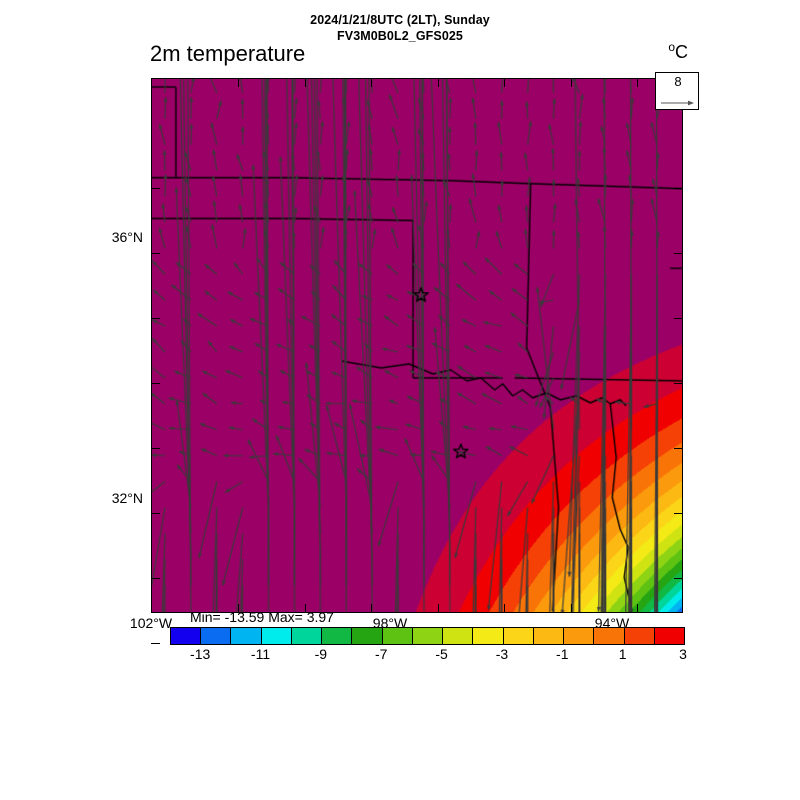 This screenshot has width=800, height=800. I want to click on colorbar-tick-label: -9, so click(321, 654).